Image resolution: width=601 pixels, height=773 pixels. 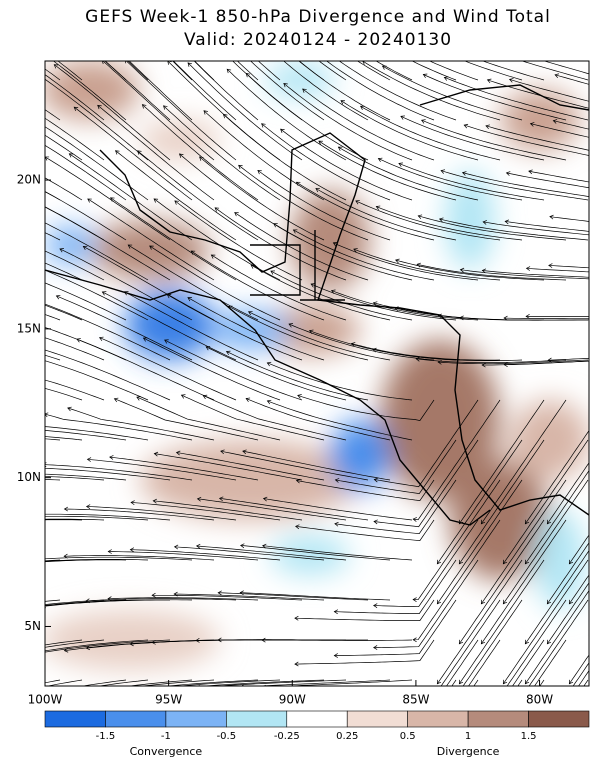 What do you see at coordinates (227, 736) in the screenshot?
I see `colorbar-label: -0.5` at bounding box center [227, 736].